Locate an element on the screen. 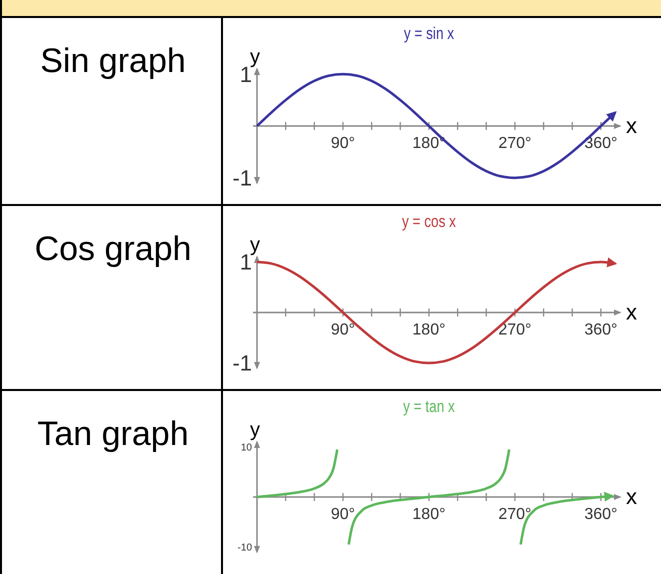 This screenshot has width=661, height=574. text: y = sin x is located at coordinates (429, 34).